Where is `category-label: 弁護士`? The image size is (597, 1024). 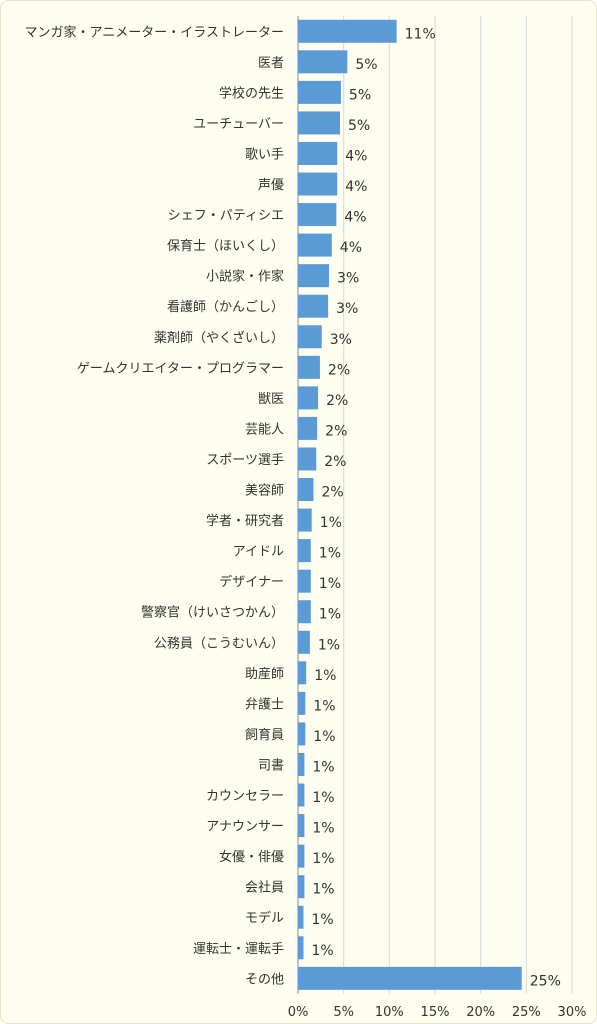 category-label: 弁護士 is located at coordinates (264, 704).